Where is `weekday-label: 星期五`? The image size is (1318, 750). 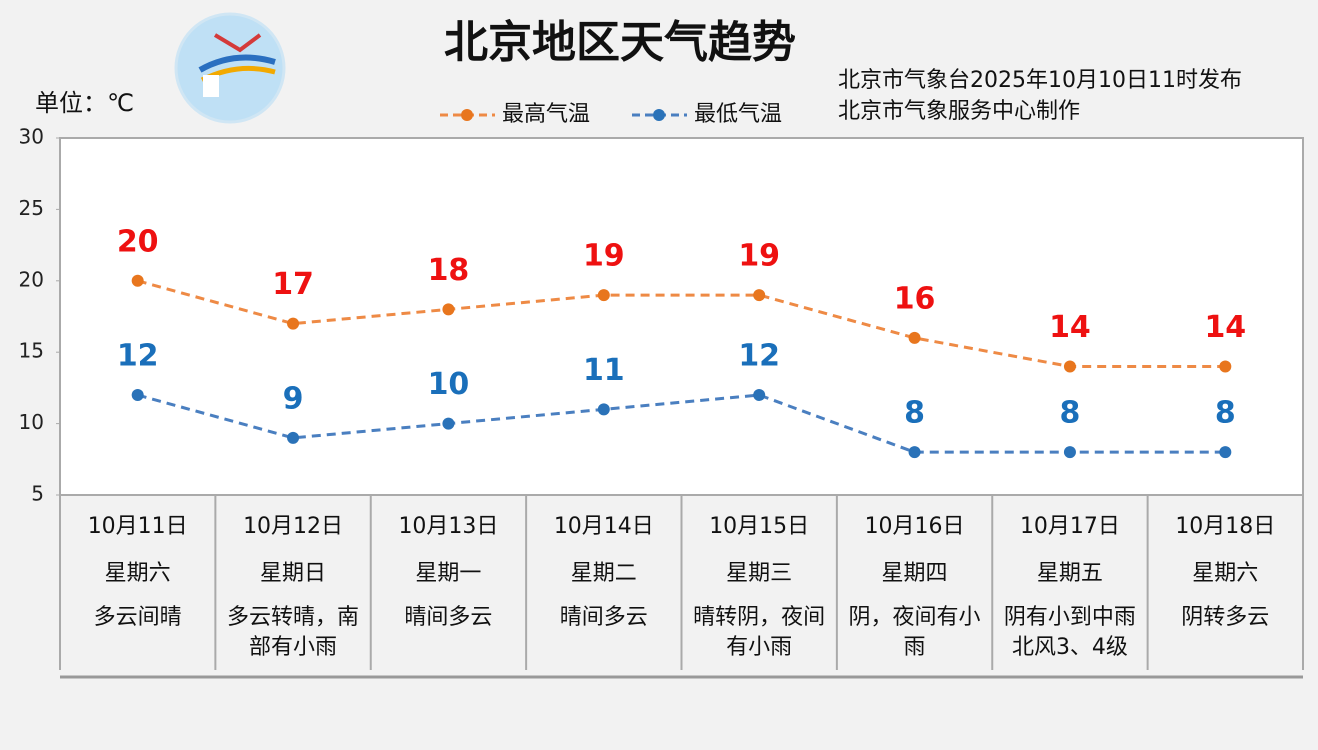 weekday-label: 星期五 is located at coordinates (1069, 573).